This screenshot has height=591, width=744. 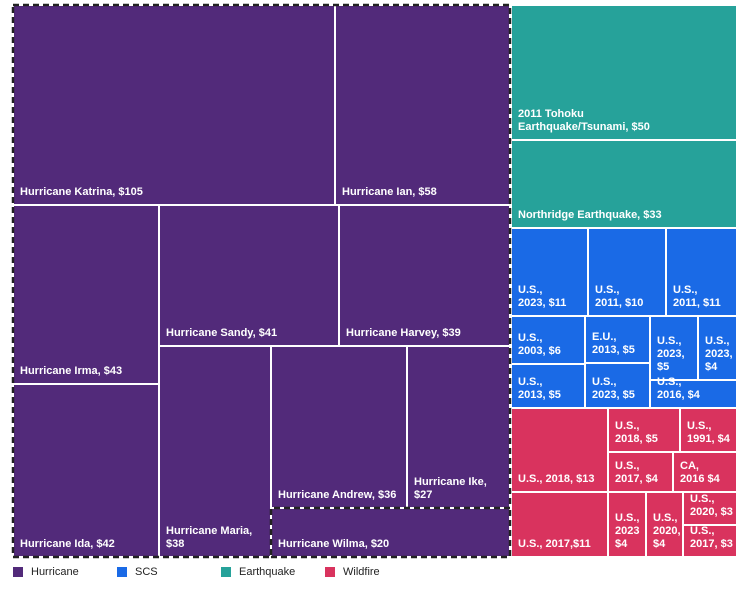 I want to click on cell-label: Hurricane Irma, $43, so click(x=71, y=371).